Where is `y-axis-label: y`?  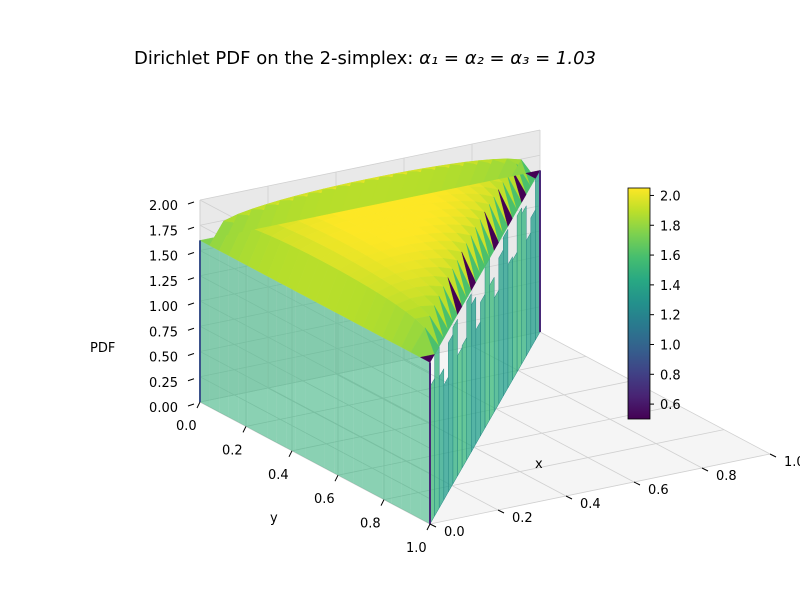 y-axis-label: y is located at coordinates (274, 518).